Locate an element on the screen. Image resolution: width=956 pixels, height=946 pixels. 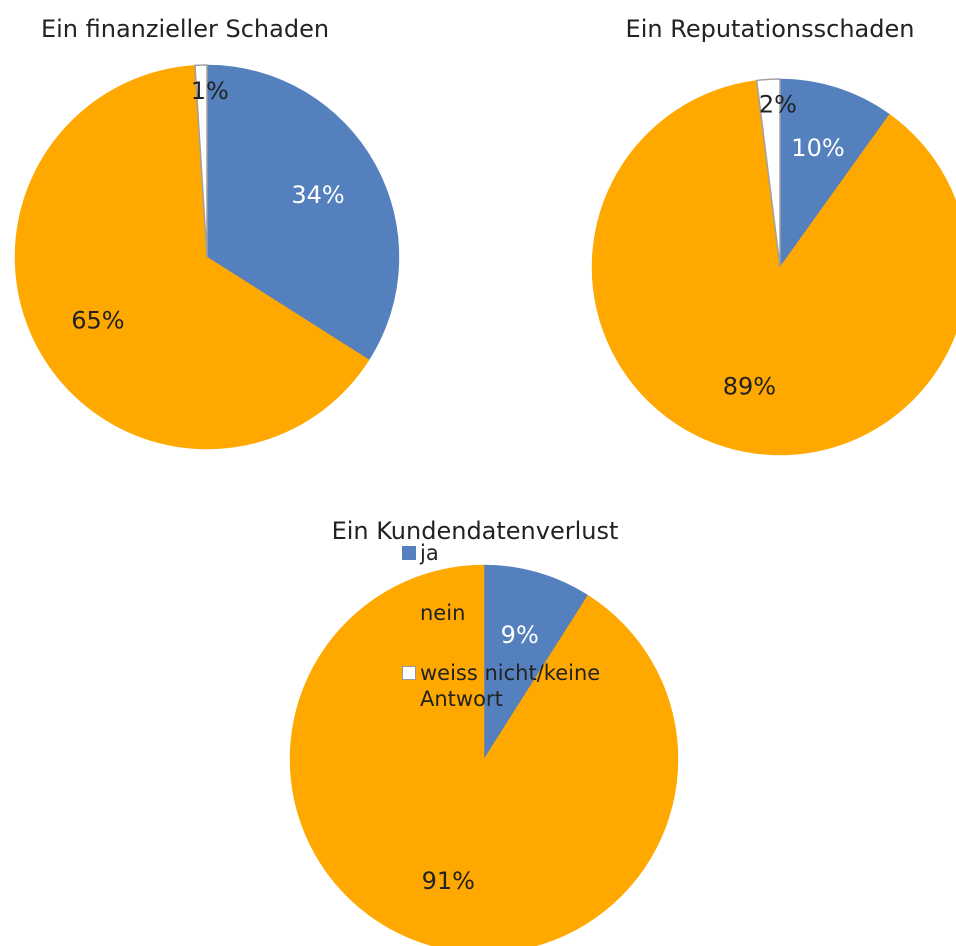
data-label: 2% is located at coordinates (778, 105).